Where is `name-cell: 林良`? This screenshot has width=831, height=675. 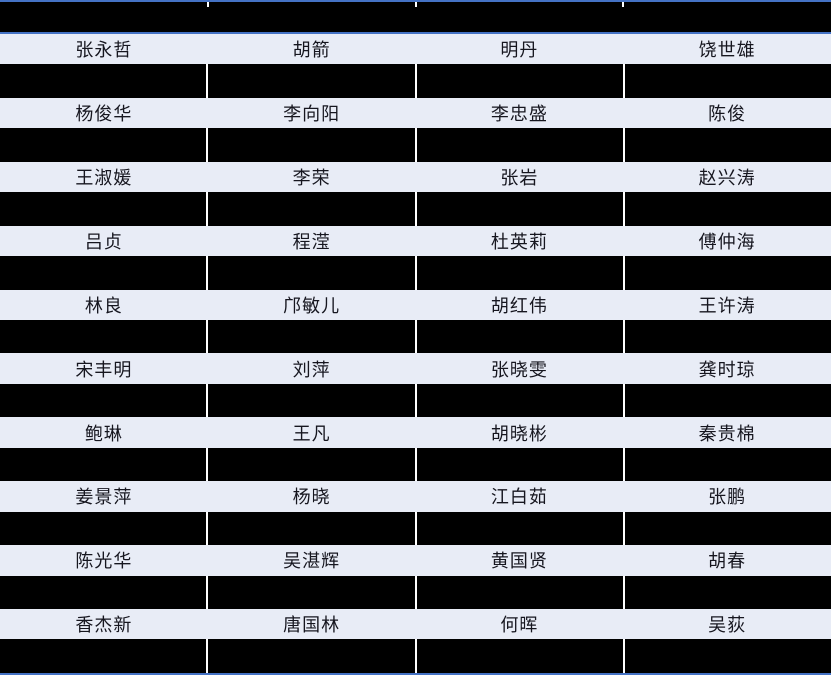
name-cell: 林良 is located at coordinates (103, 306).